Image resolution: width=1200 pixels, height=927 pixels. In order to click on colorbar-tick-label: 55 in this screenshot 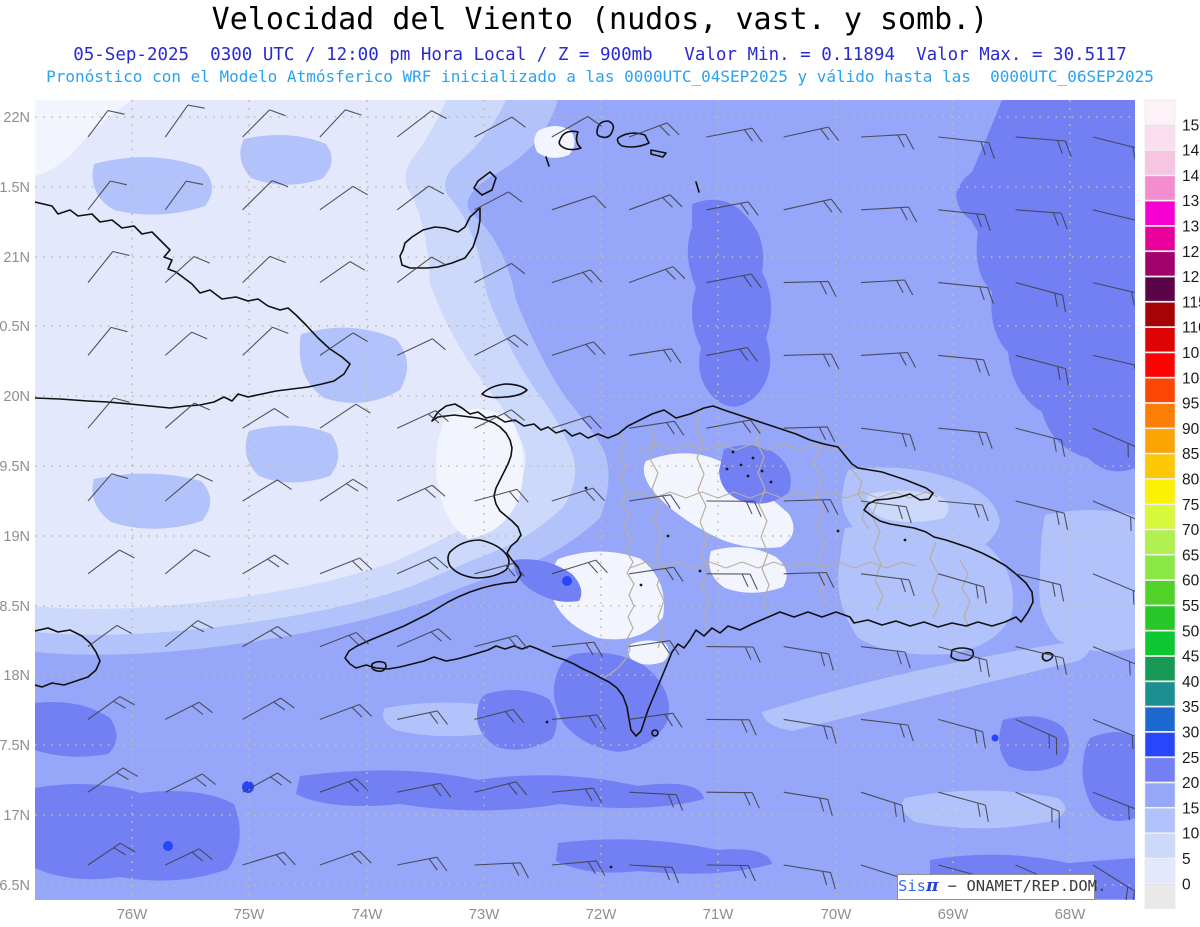, I will do `click(1190, 606)`.